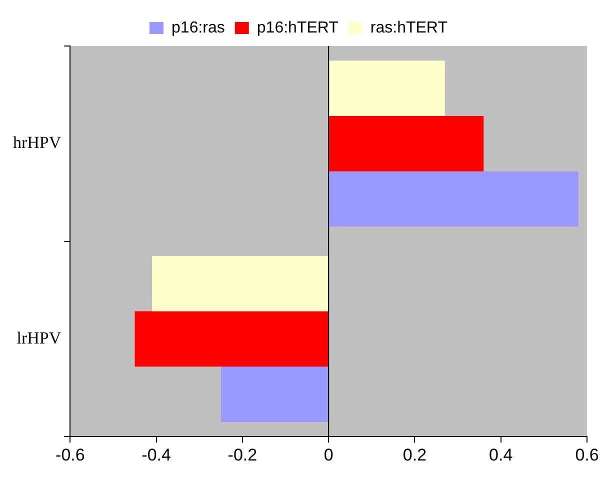 The width and height of the screenshot is (607, 479). Describe the element at coordinates (39, 338) in the screenshot. I see `y-tick-label: lrHPV` at that location.